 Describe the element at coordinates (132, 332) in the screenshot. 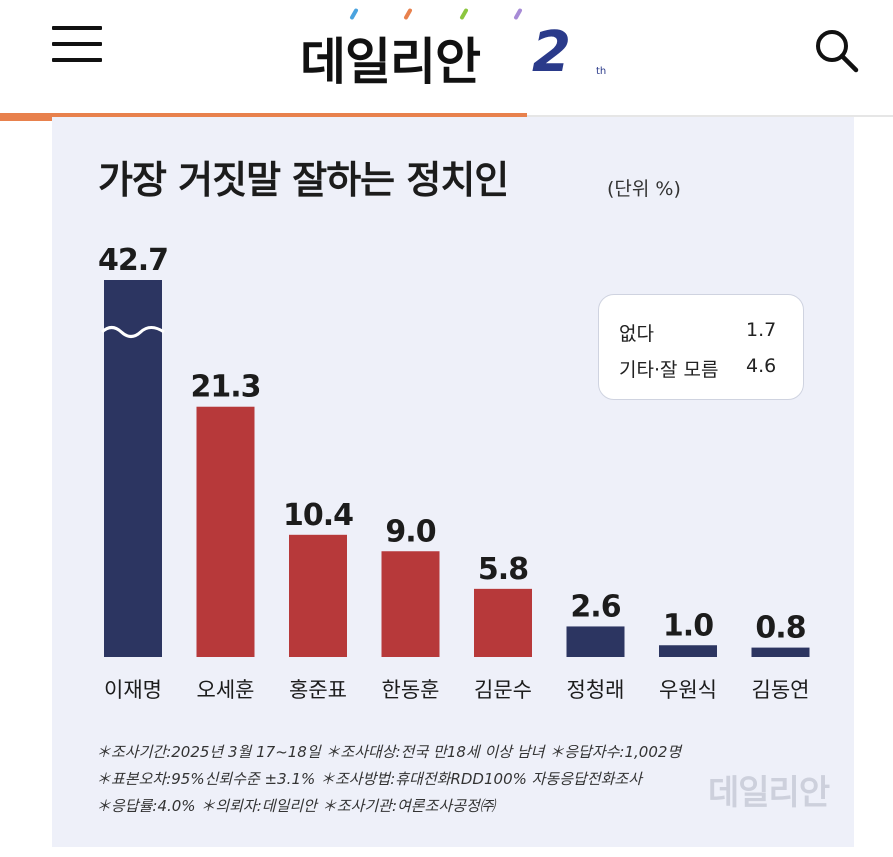

I see `axis-break-mark` at that location.